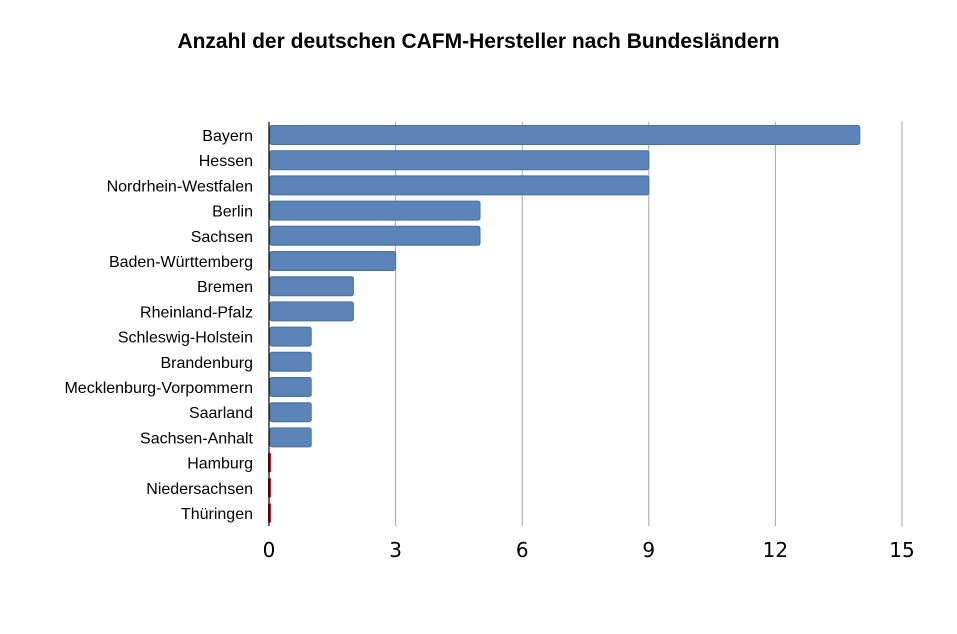 The width and height of the screenshot is (957, 634). I want to click on x-tick-label: 6, so click(522, 550).